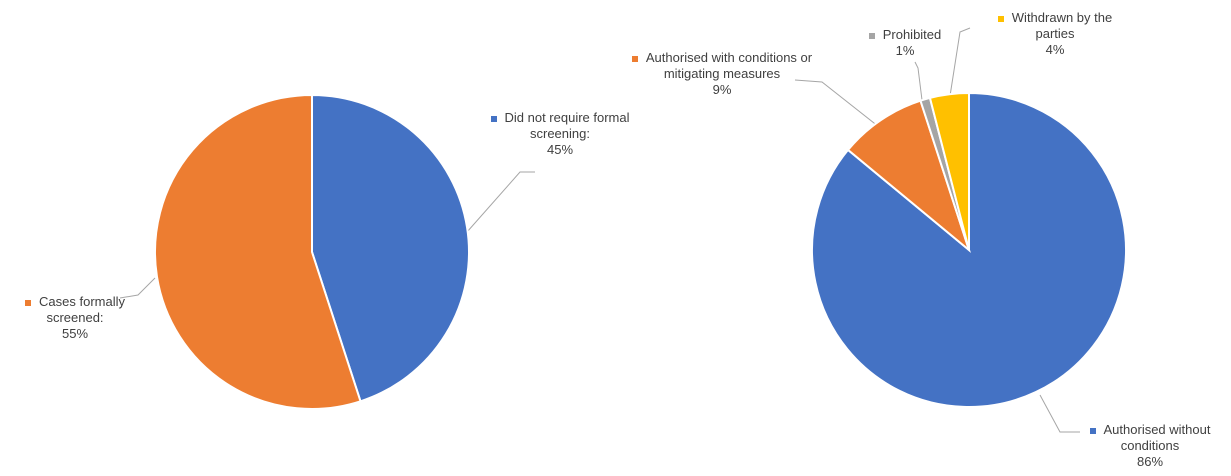 This screenshot has height=476, width=1231. What do you see at coordinates (912, 34) in the screenshot?
I see `category-label: Prohibited` at bounding box center [912, 34].